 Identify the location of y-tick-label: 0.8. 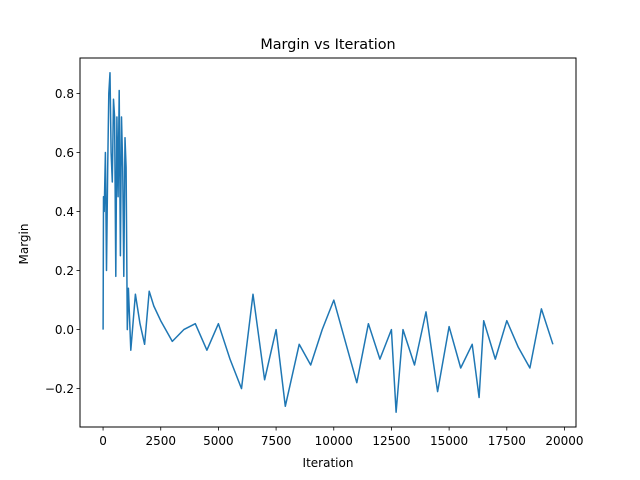
(64, 94).